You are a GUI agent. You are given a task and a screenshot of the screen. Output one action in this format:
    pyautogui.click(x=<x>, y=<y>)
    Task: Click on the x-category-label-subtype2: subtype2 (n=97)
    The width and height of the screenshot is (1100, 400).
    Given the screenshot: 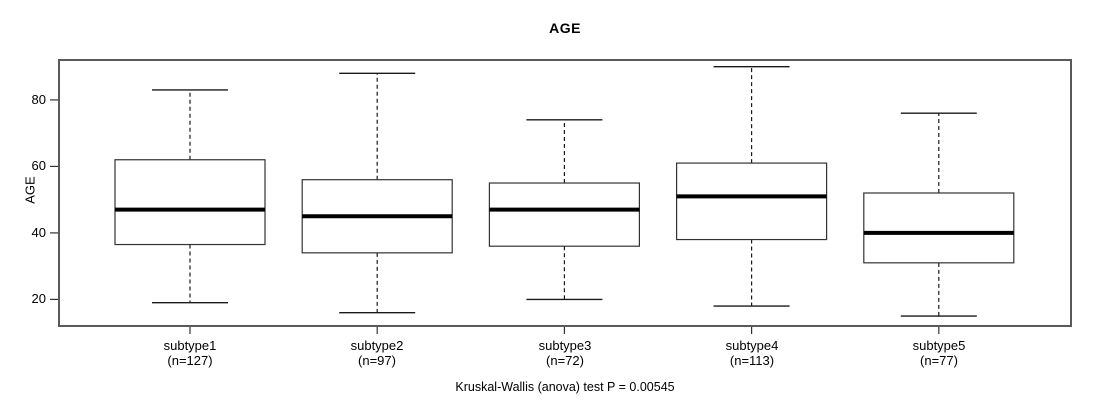 What is the action you would take?
    pyautogui.click(x=377, y=353)
    